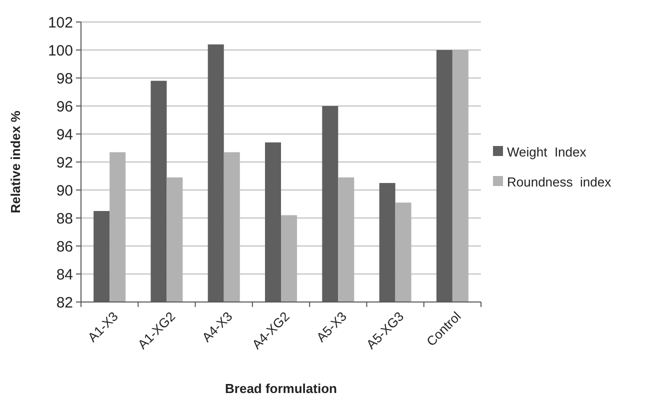 The width and height of the screenshot is (651, 401). I want to click on y-axis-title: Relative index %, so click(15, 162).